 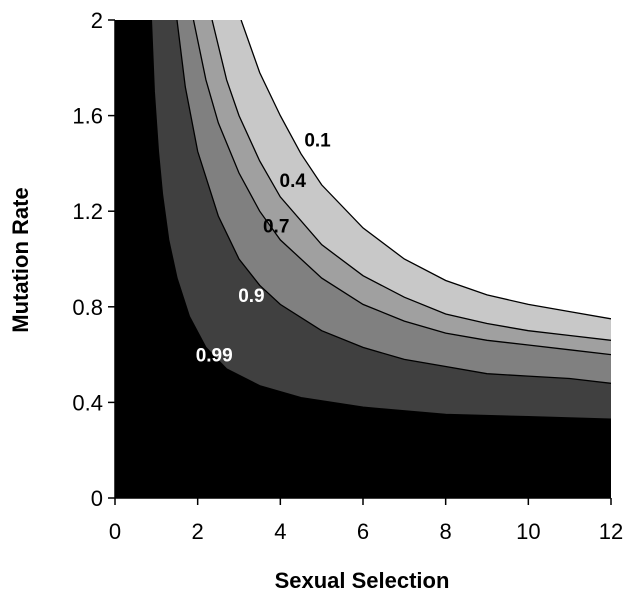 What do you see at coordinates (528, 531) in the screenshot?
I see `x-tick-label: 10` at bounding box center [528, 531].